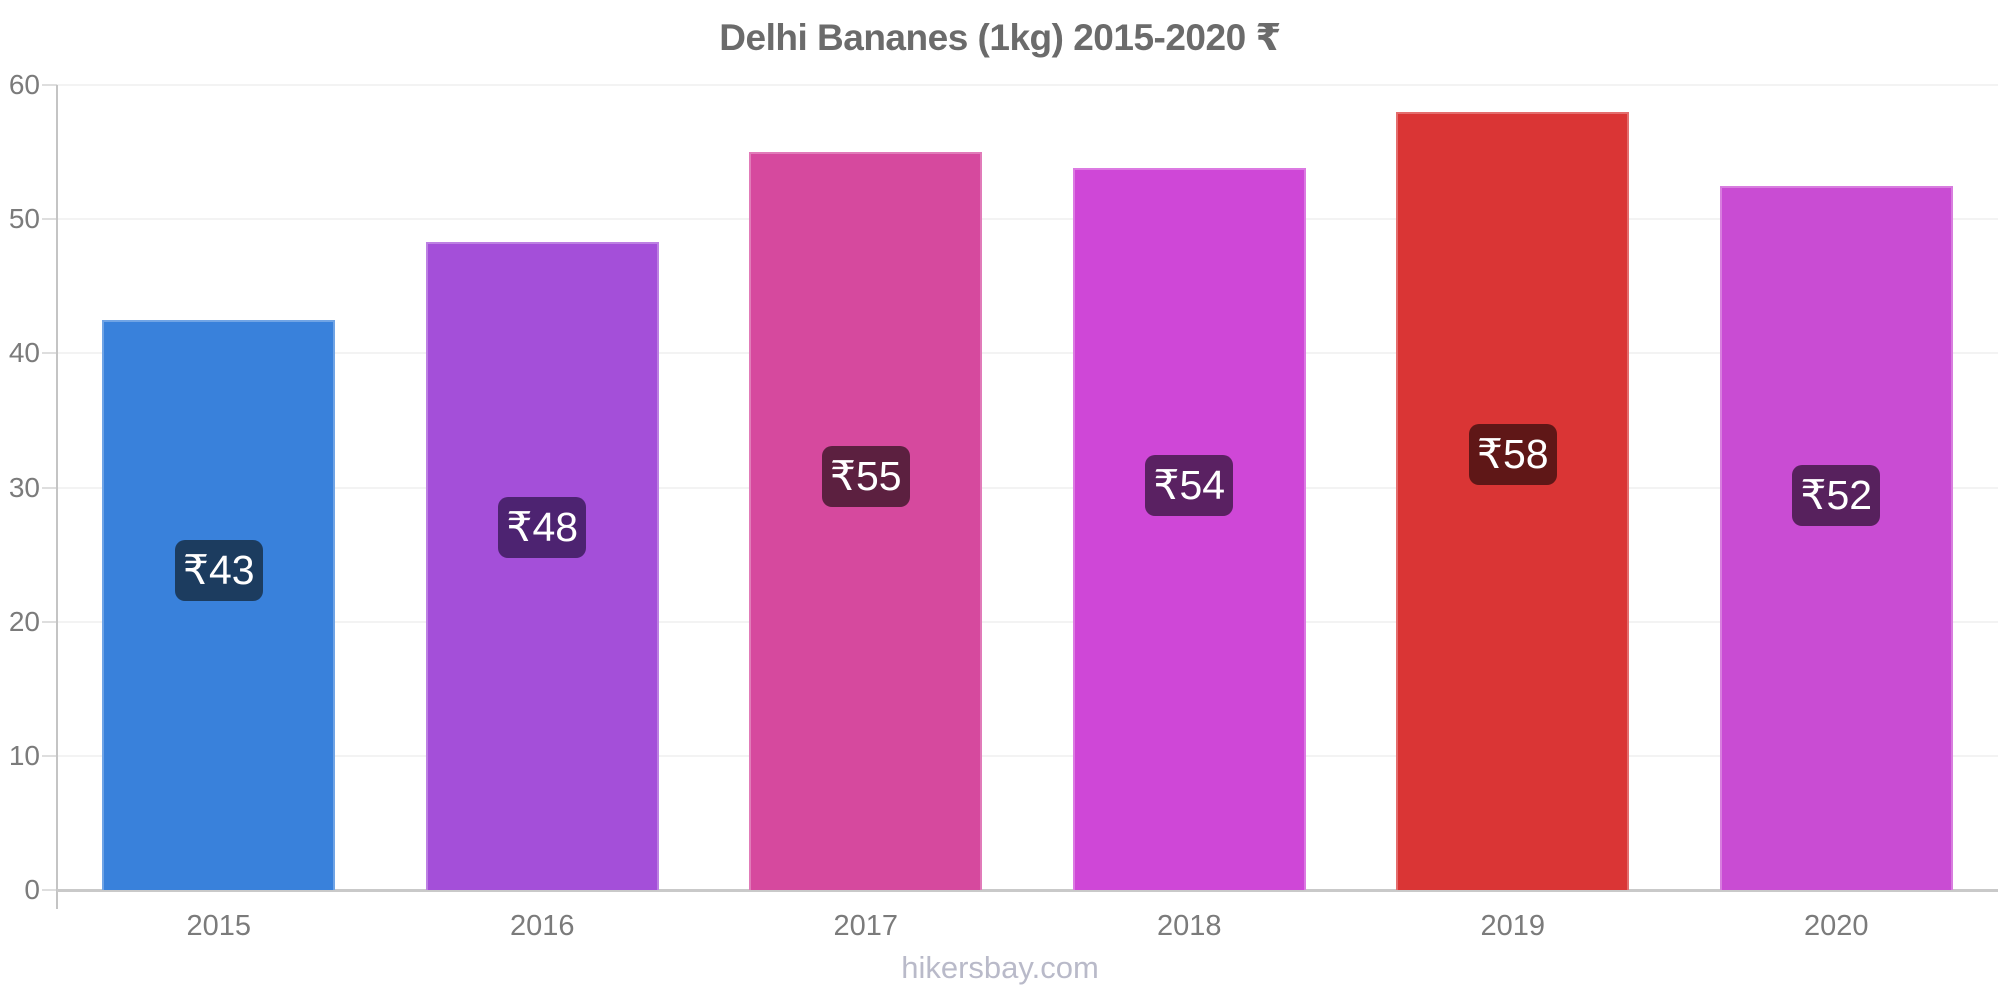 The width and height of the screenshot is (2000, 1000). I want to click on y-axis-label: 20, so click(24, 621).